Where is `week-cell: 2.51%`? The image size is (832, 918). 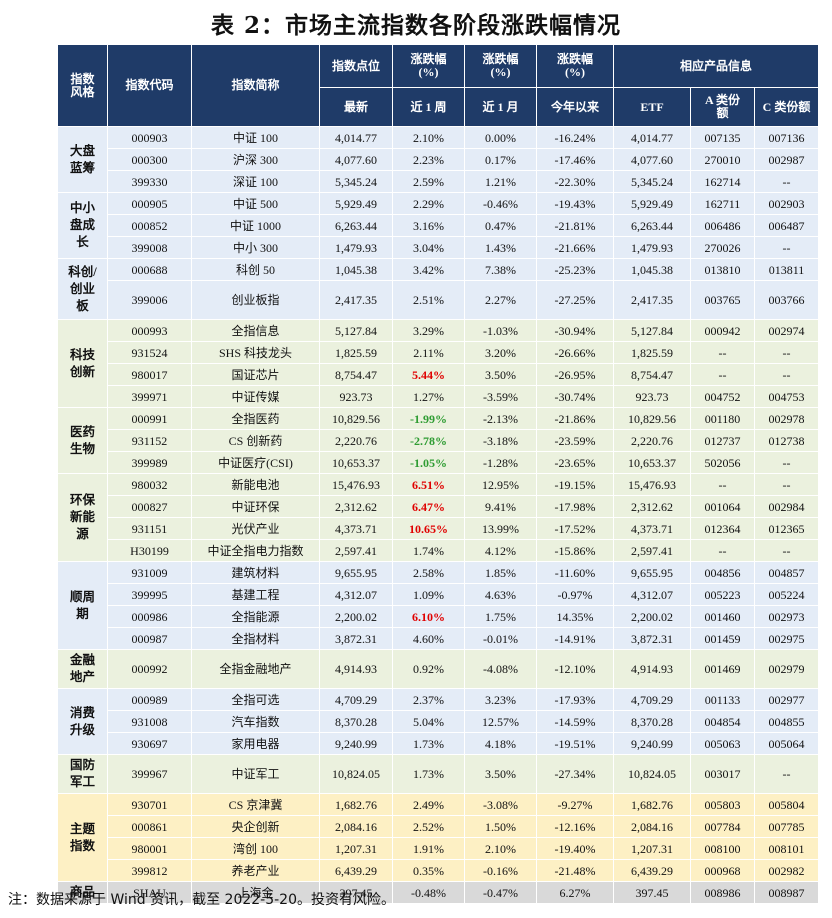
week-cell: 2.51% is located at coordinates (428, 300).